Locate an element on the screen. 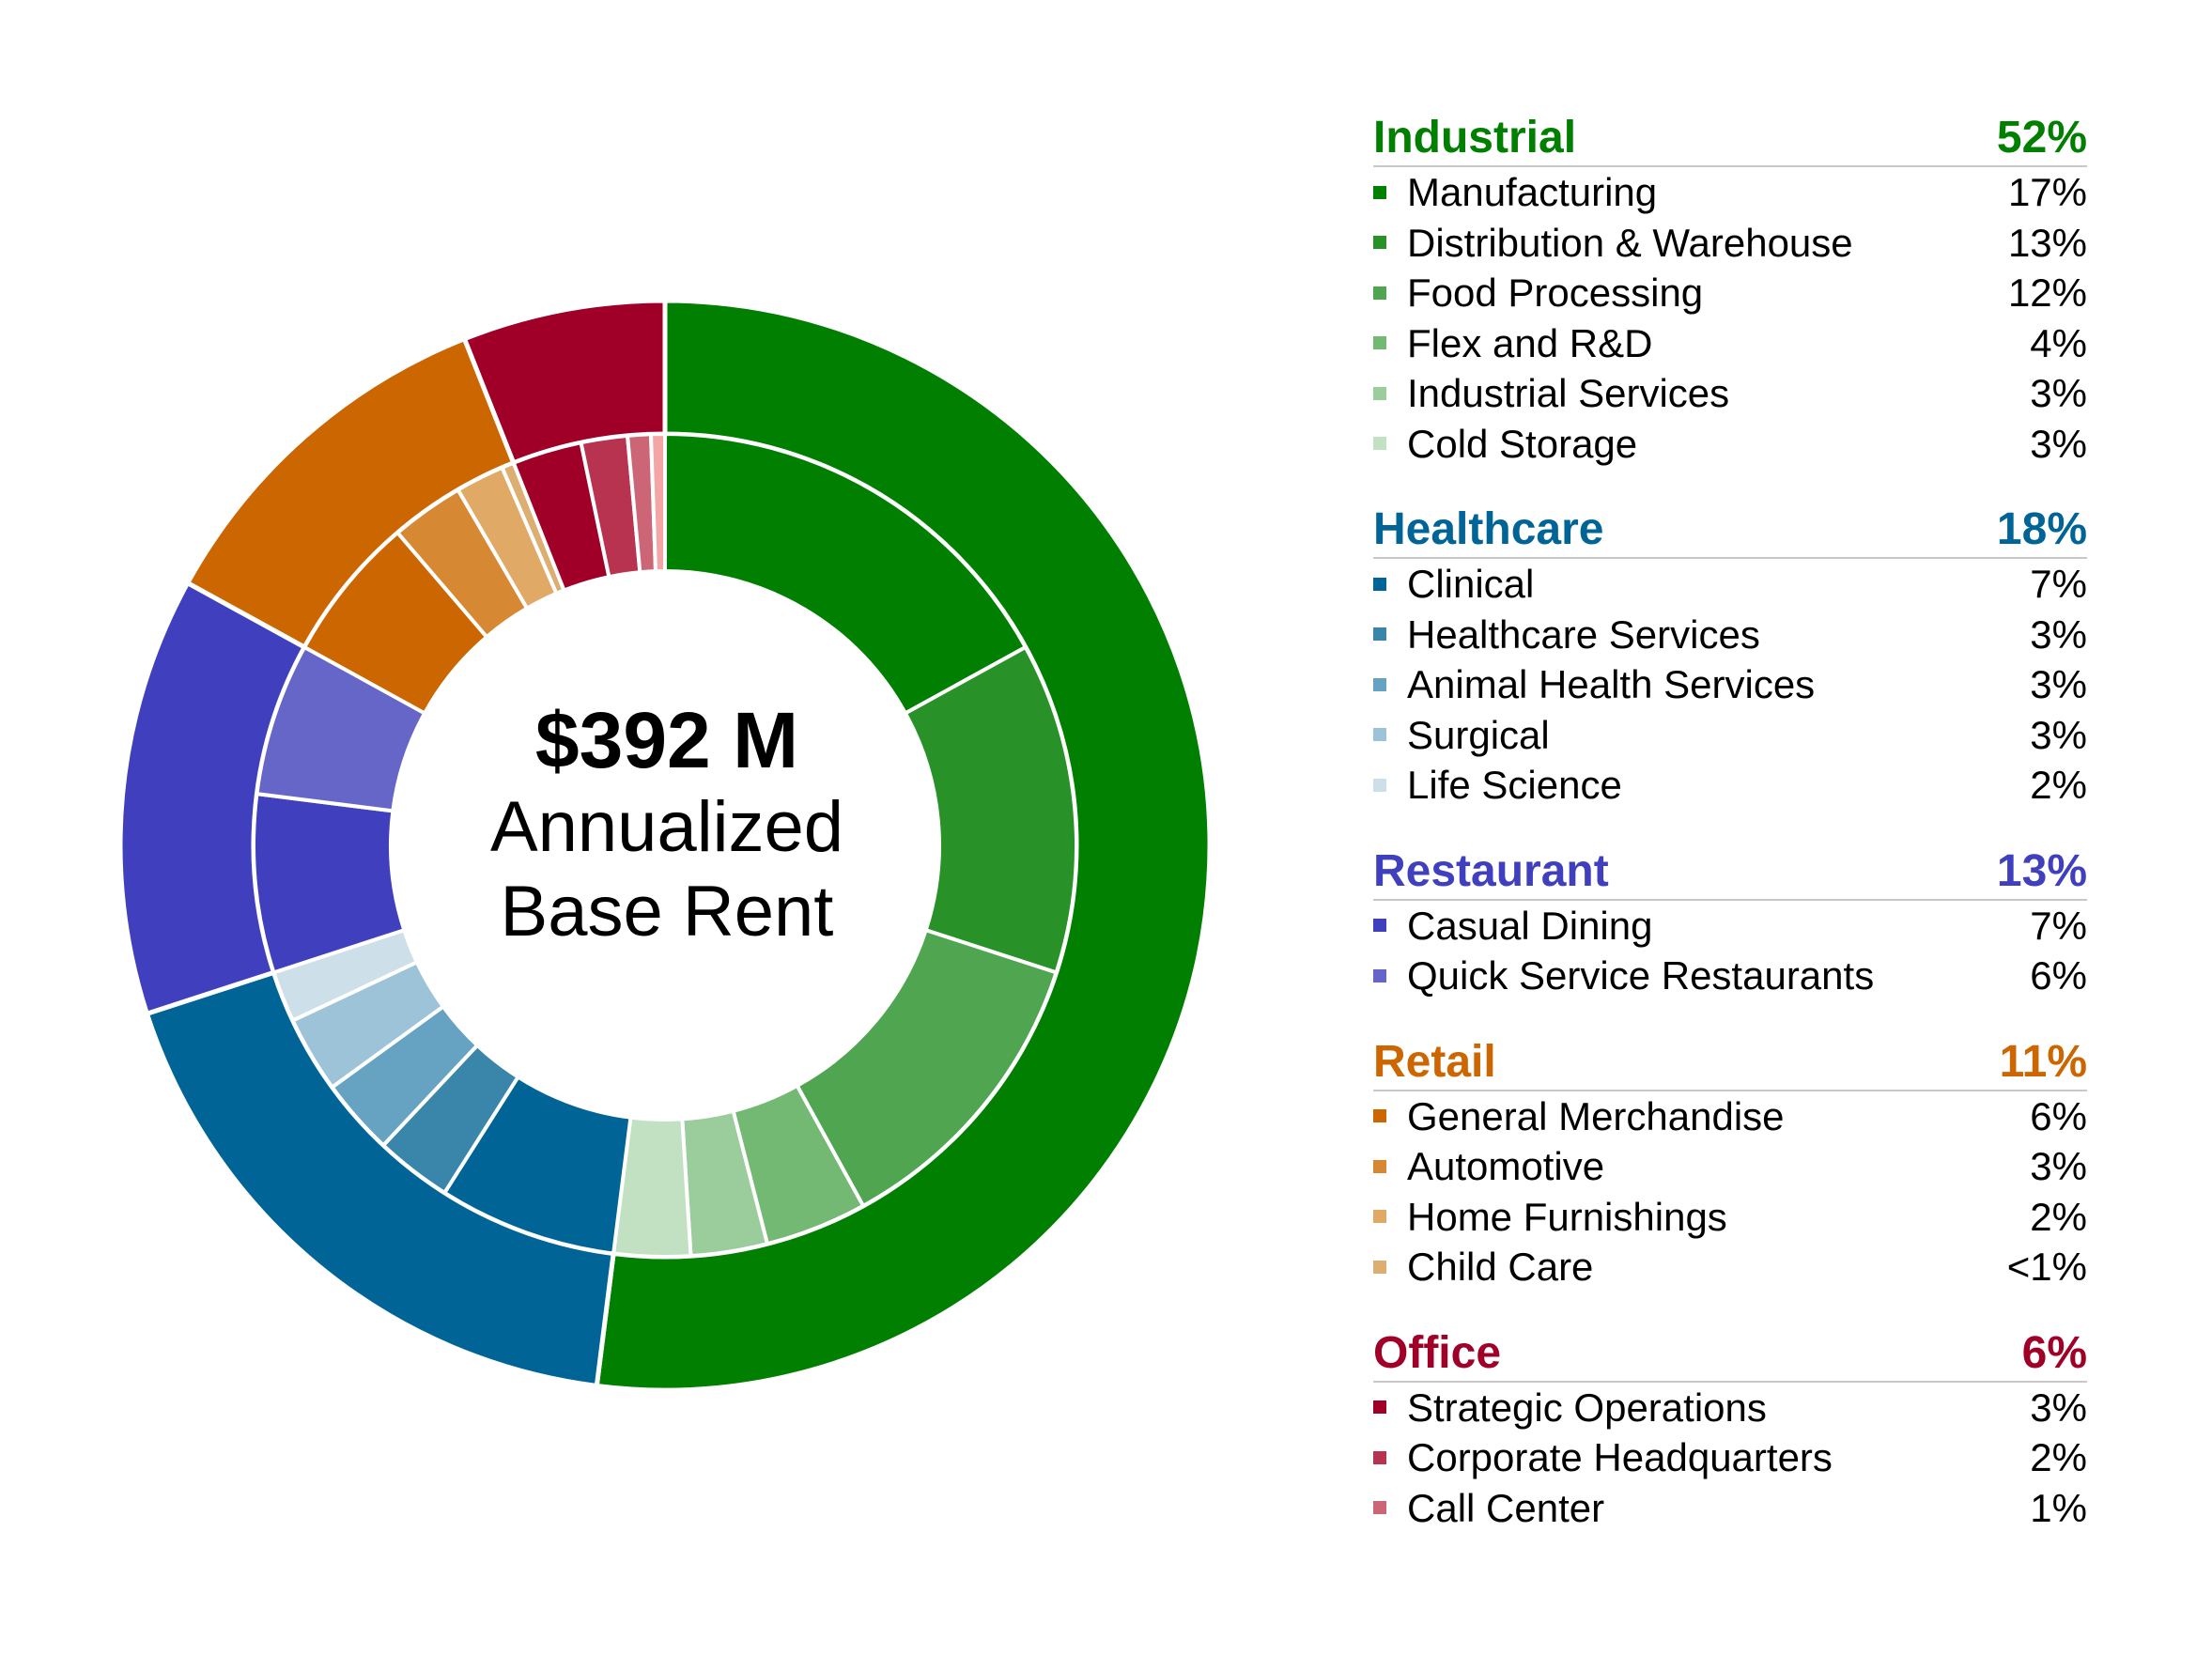 Image resolution: width=2212 pixels, height=1671 pixels. legend-item: Life Science 2% is located at coordinates (1730, 786).